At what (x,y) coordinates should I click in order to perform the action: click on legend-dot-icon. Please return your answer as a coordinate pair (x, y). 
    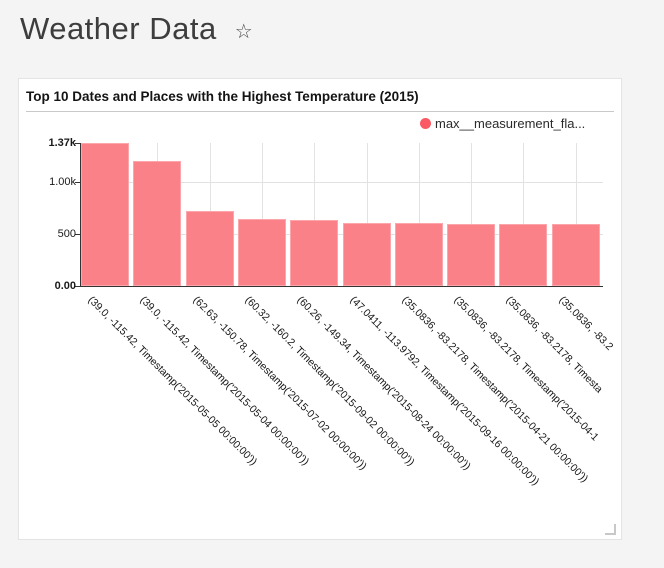
    Looking at the image, I should click on (425, 123).